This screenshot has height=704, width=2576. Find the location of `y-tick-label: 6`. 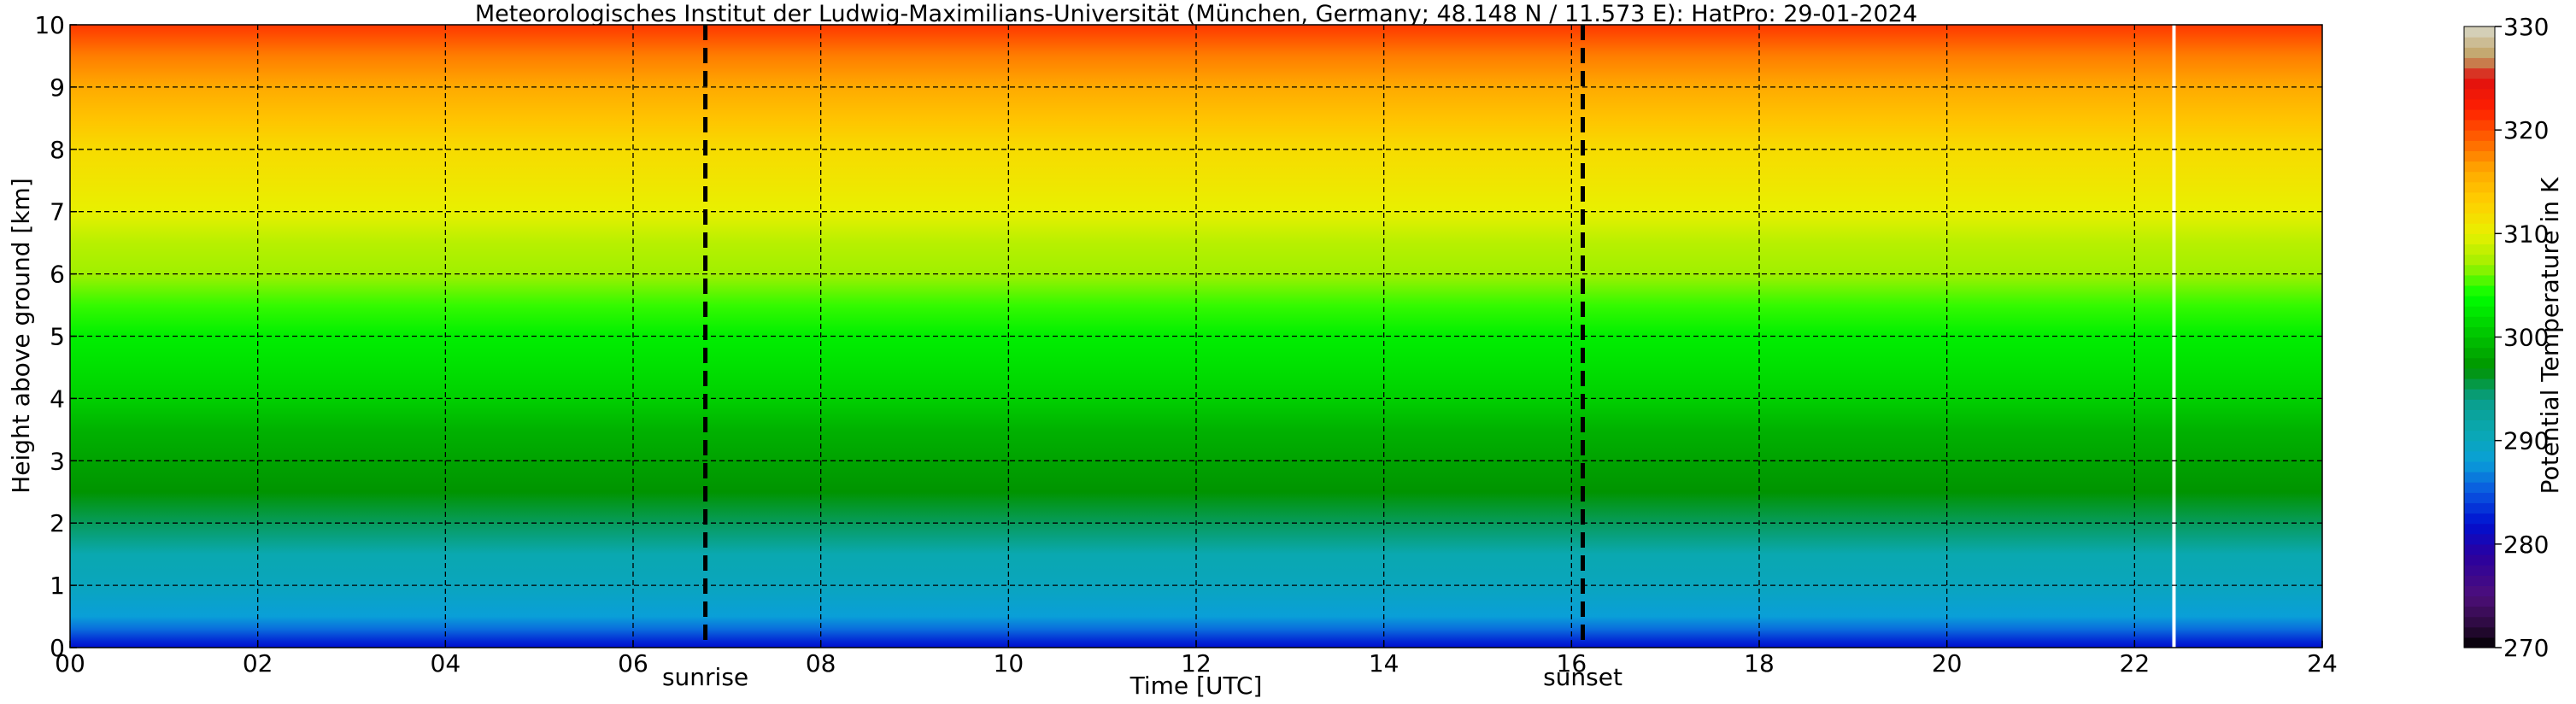

y-tick-label: 6 is located at coordinates (57, 275).